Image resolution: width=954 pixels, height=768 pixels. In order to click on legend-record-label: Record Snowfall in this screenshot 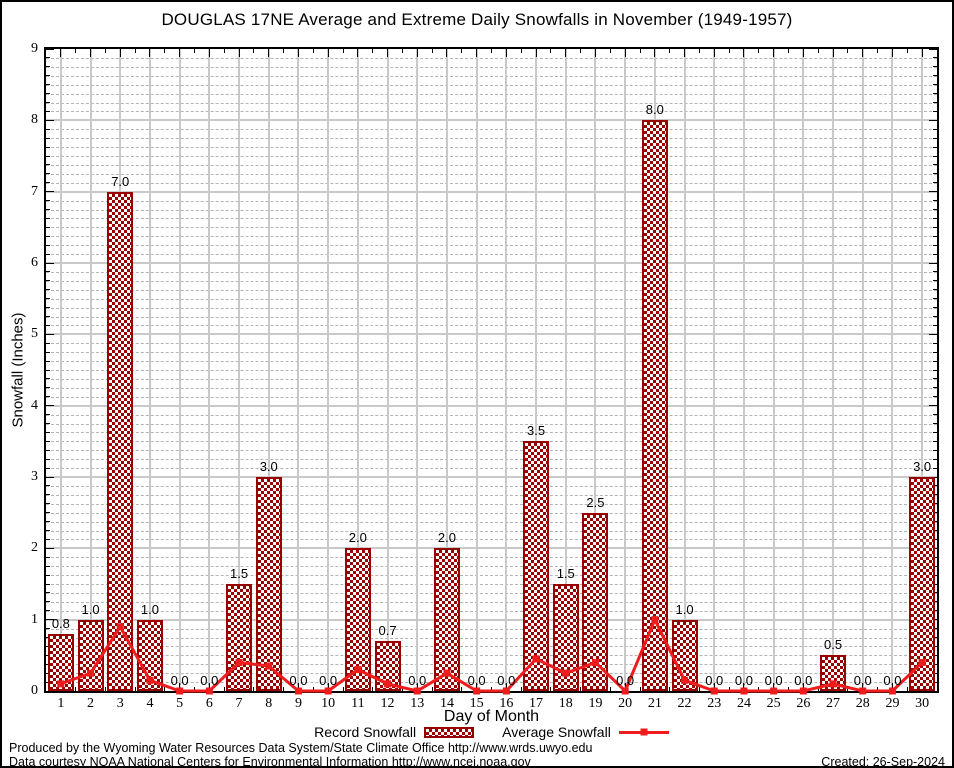, I will do `click(365, 732)`.